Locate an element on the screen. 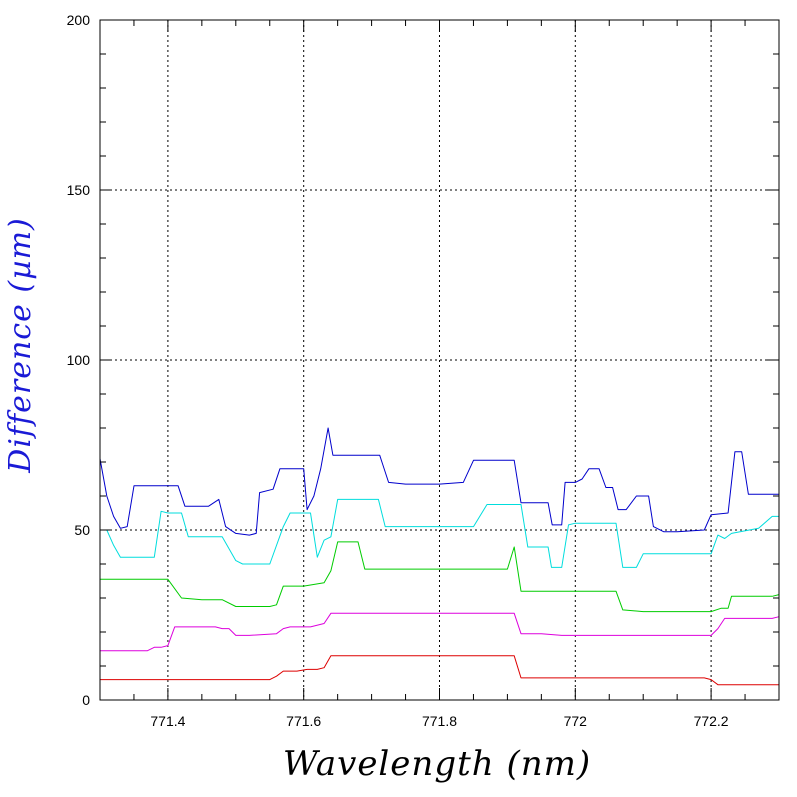  y-tick-label: 0 is located at coordinates (86, 700).